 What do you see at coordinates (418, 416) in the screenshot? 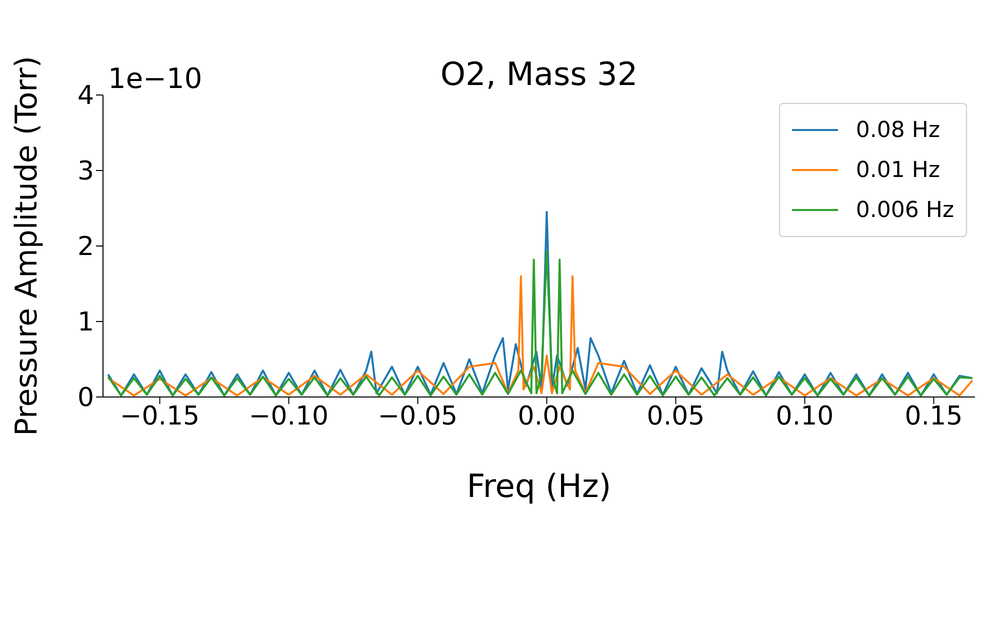
I see `x-tick-label: −0.05` at bounding box center [418, 416].